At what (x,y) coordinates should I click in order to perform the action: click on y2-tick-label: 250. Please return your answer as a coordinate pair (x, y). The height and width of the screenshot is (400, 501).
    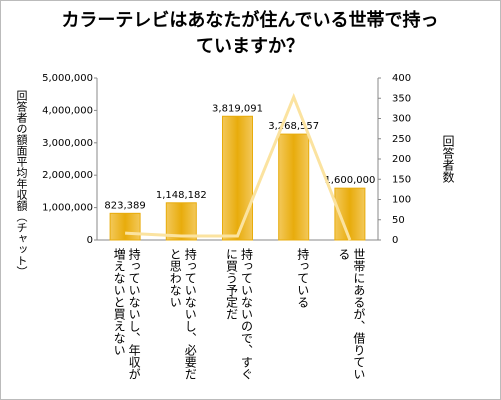
    Looking at the image, I should click on (401, 139).